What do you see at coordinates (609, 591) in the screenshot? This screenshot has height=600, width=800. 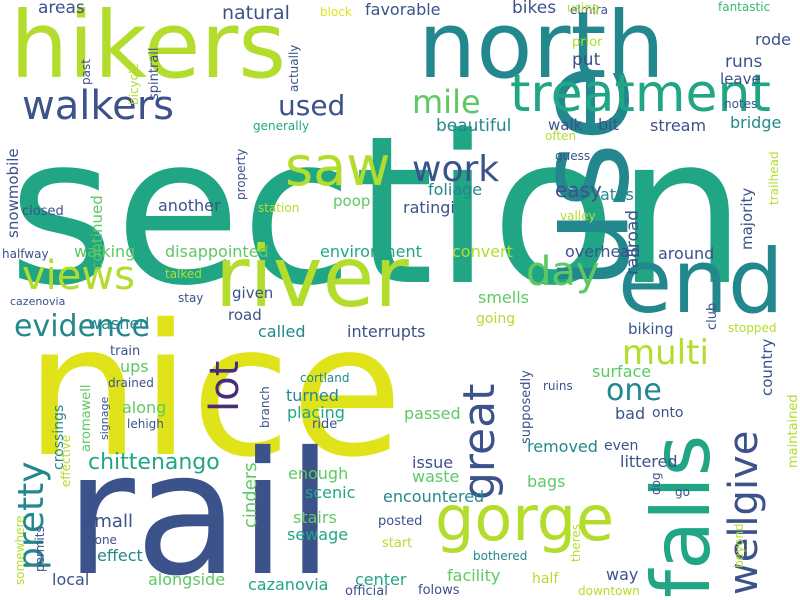 I see `word: downtown` at bounding box center [609, 591].